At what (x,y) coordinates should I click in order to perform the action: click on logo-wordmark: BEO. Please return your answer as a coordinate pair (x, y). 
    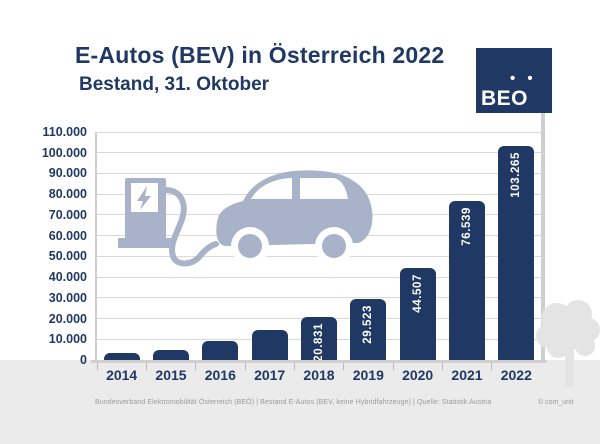
    Looking at the image, I should click on (505, 98).